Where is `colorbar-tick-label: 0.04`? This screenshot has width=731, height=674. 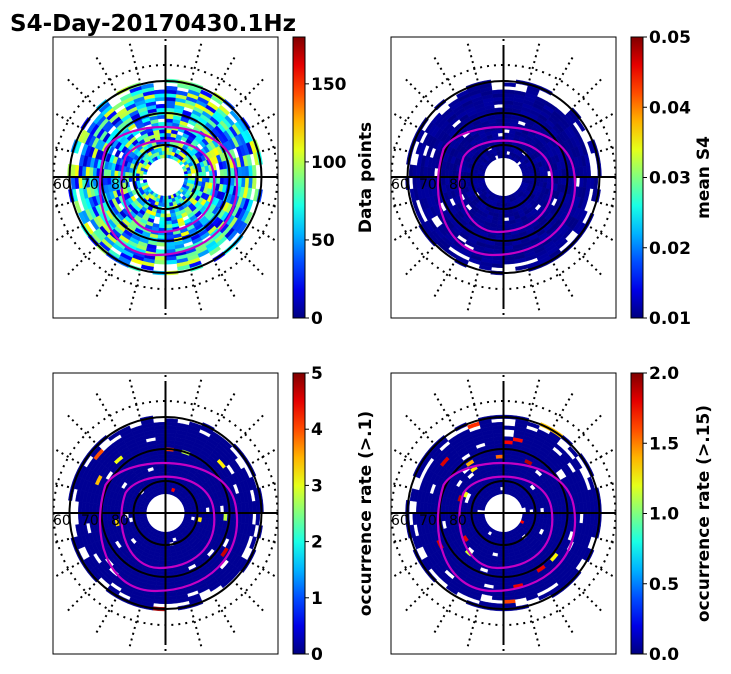 colorbar-tick-label: 0.04 is located at coordinates (670, 108).